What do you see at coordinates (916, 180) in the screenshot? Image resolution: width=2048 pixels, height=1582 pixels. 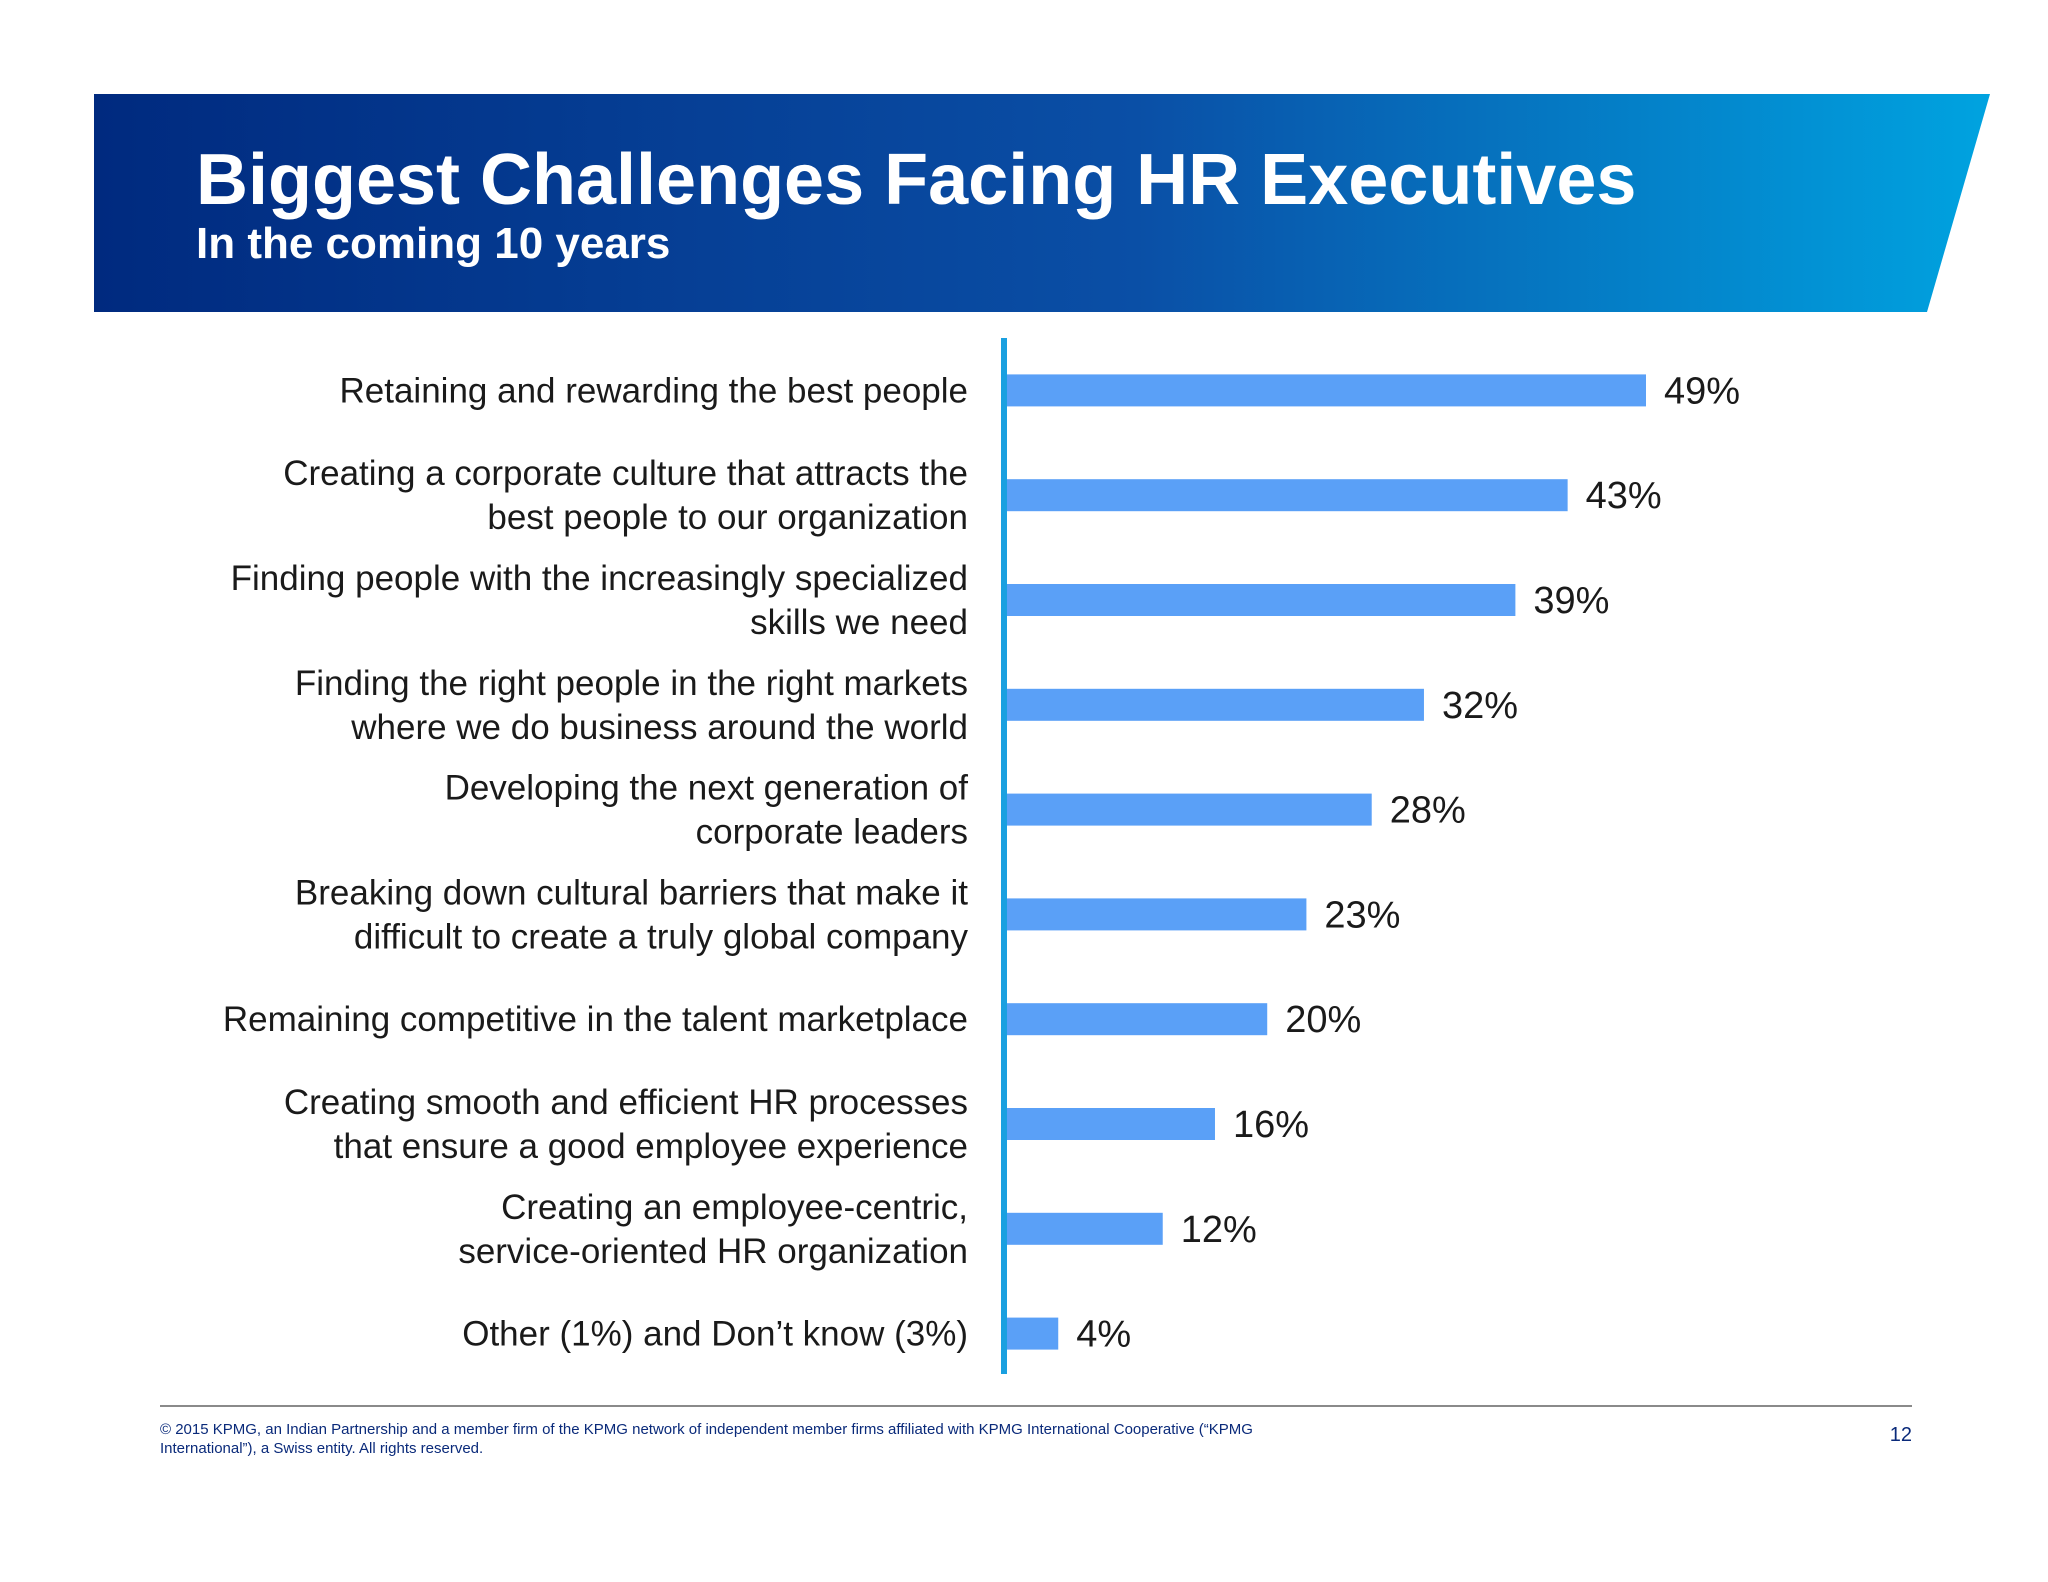 I see `page-title: Biggest Challenges Facing HR Executives` at bounding box center [916, 180].